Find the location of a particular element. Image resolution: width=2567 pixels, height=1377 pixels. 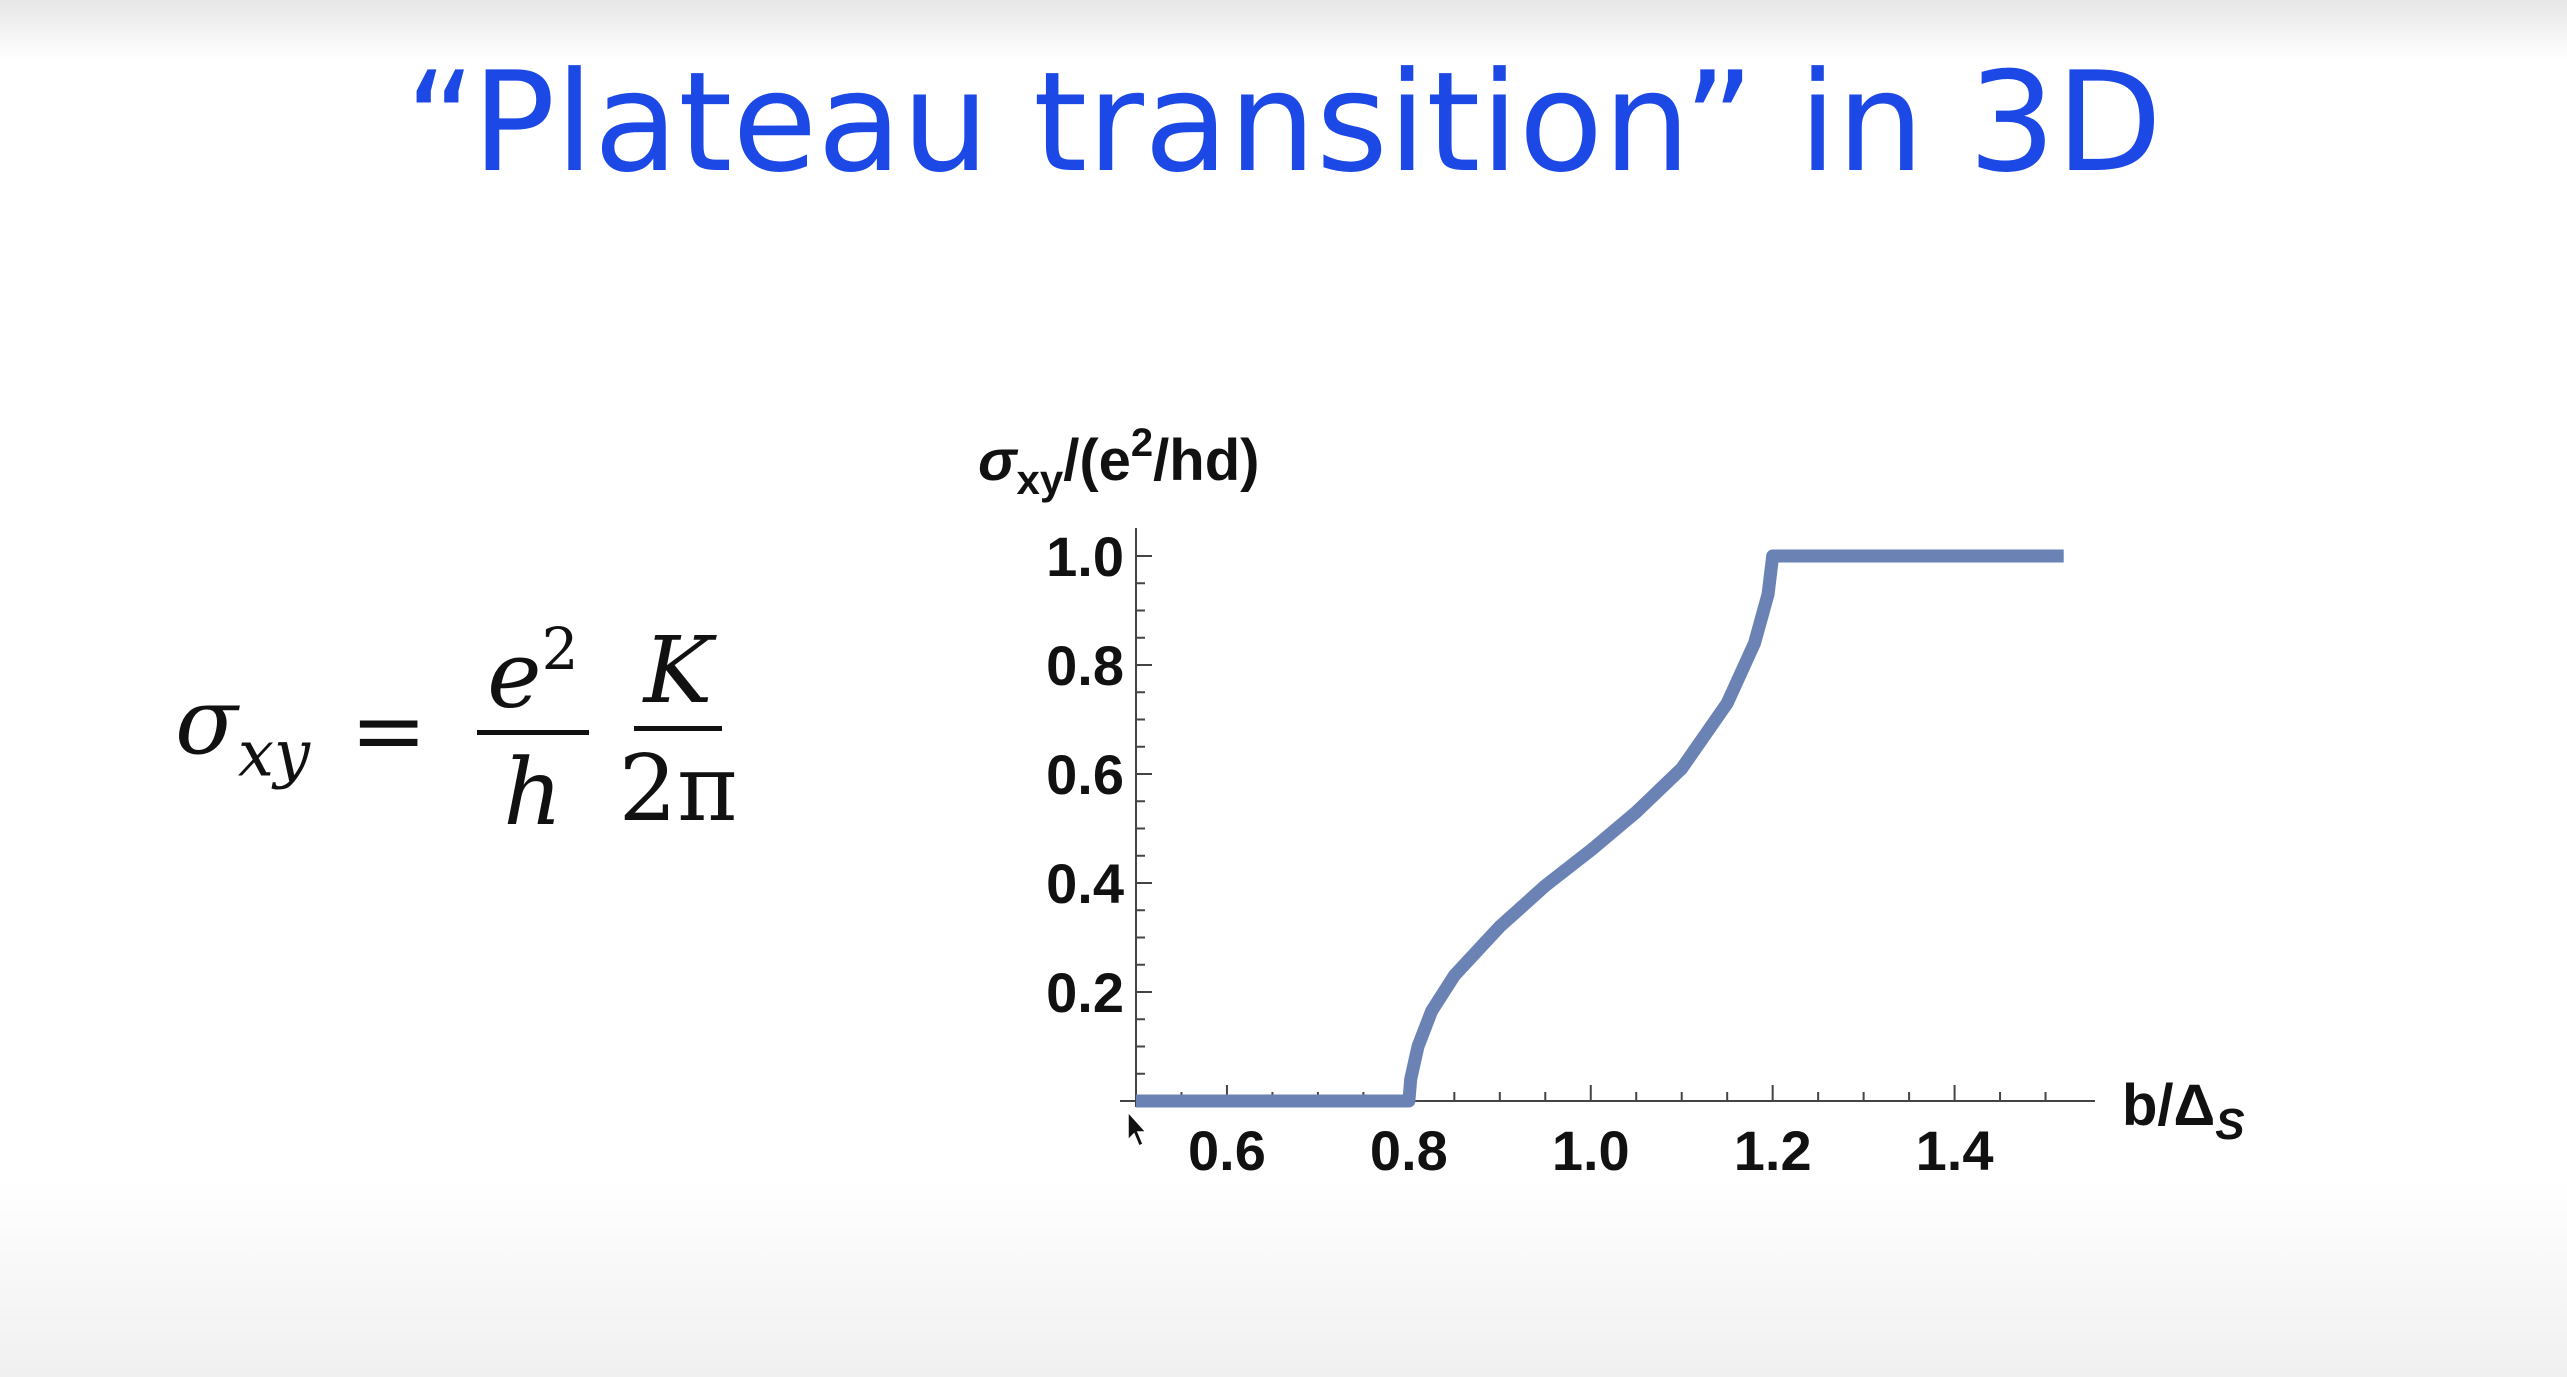

x-tick-label: 1.4 is located at coordinates (1955, 1150).